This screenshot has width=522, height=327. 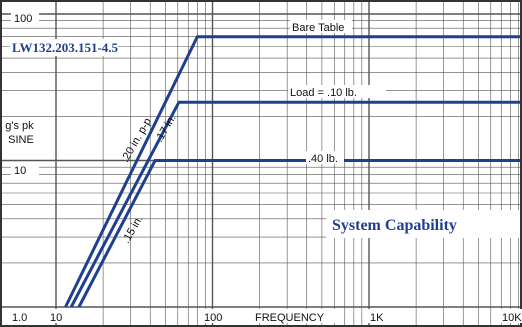 I want to click on series-label-load-10: Load = .10 lb., so click(x=323, y=93).